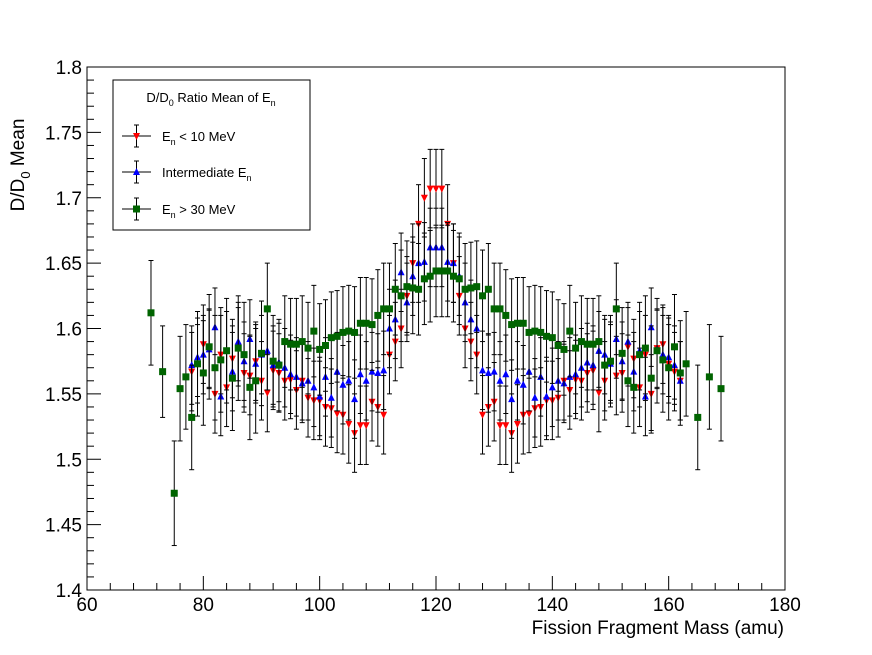 The width and height of the screenshot is (872, 655). I want to click on y-tick-label: 1.5, so click(69, 460).